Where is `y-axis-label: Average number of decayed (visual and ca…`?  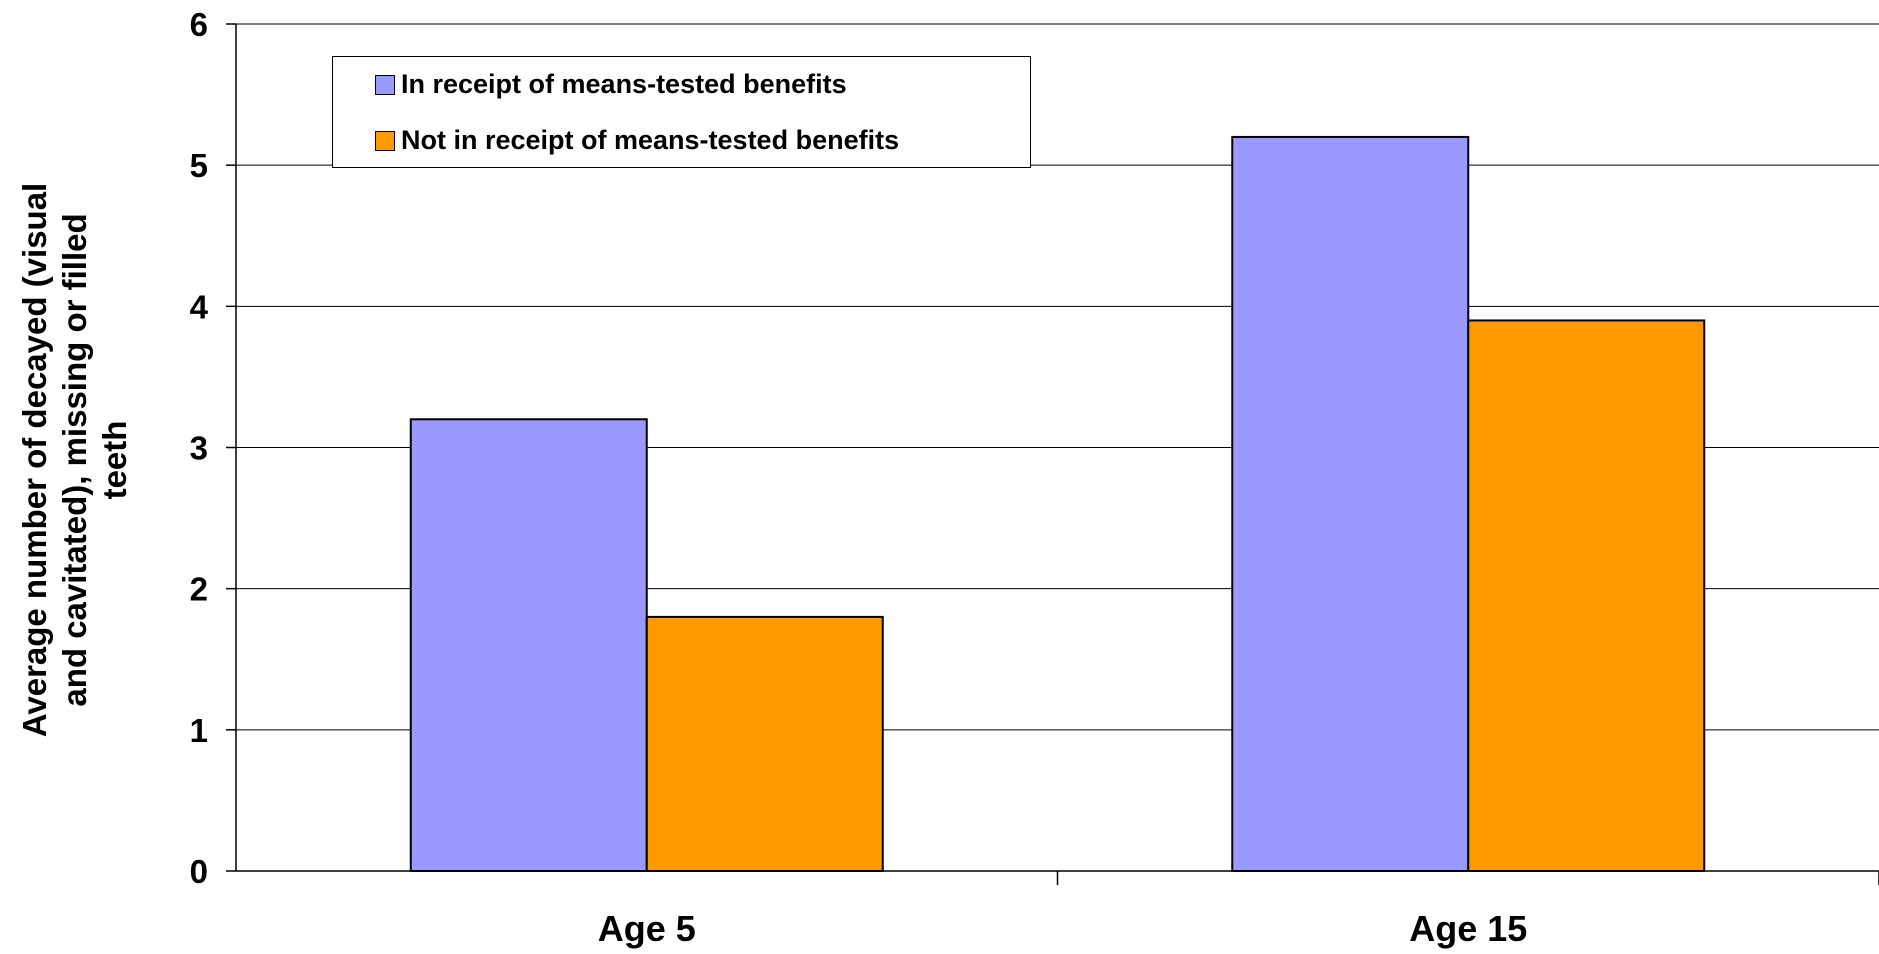
y-axis-label: Average number of decayed (visual and ca… is located at coordinates (75, 460).